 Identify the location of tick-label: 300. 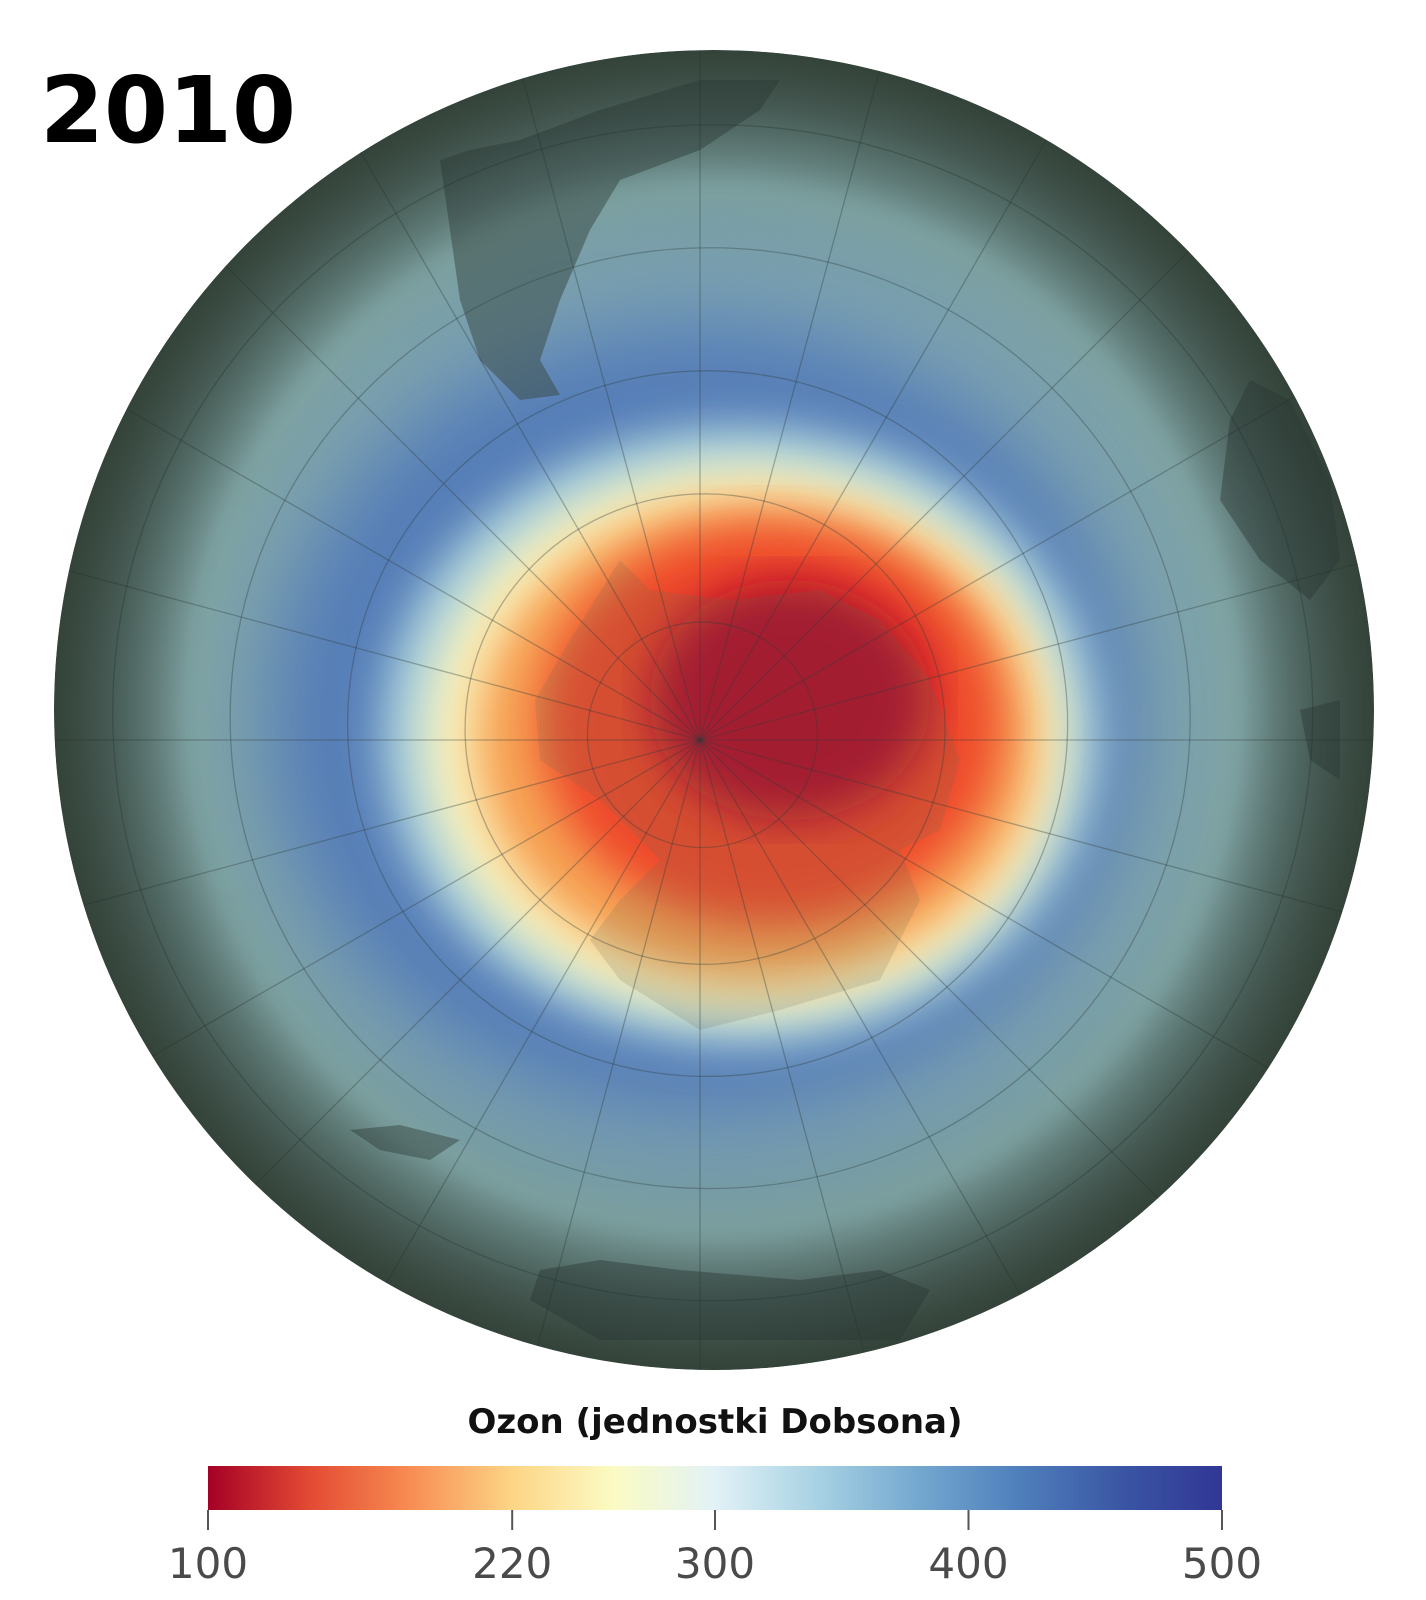
(715, 1563).